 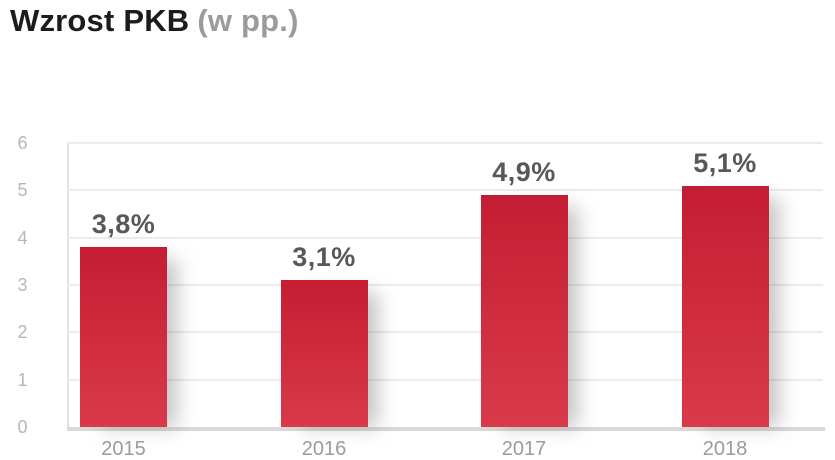 I want to click on chart-title-main: Wzrost PKB, so click(x=100, y=20).